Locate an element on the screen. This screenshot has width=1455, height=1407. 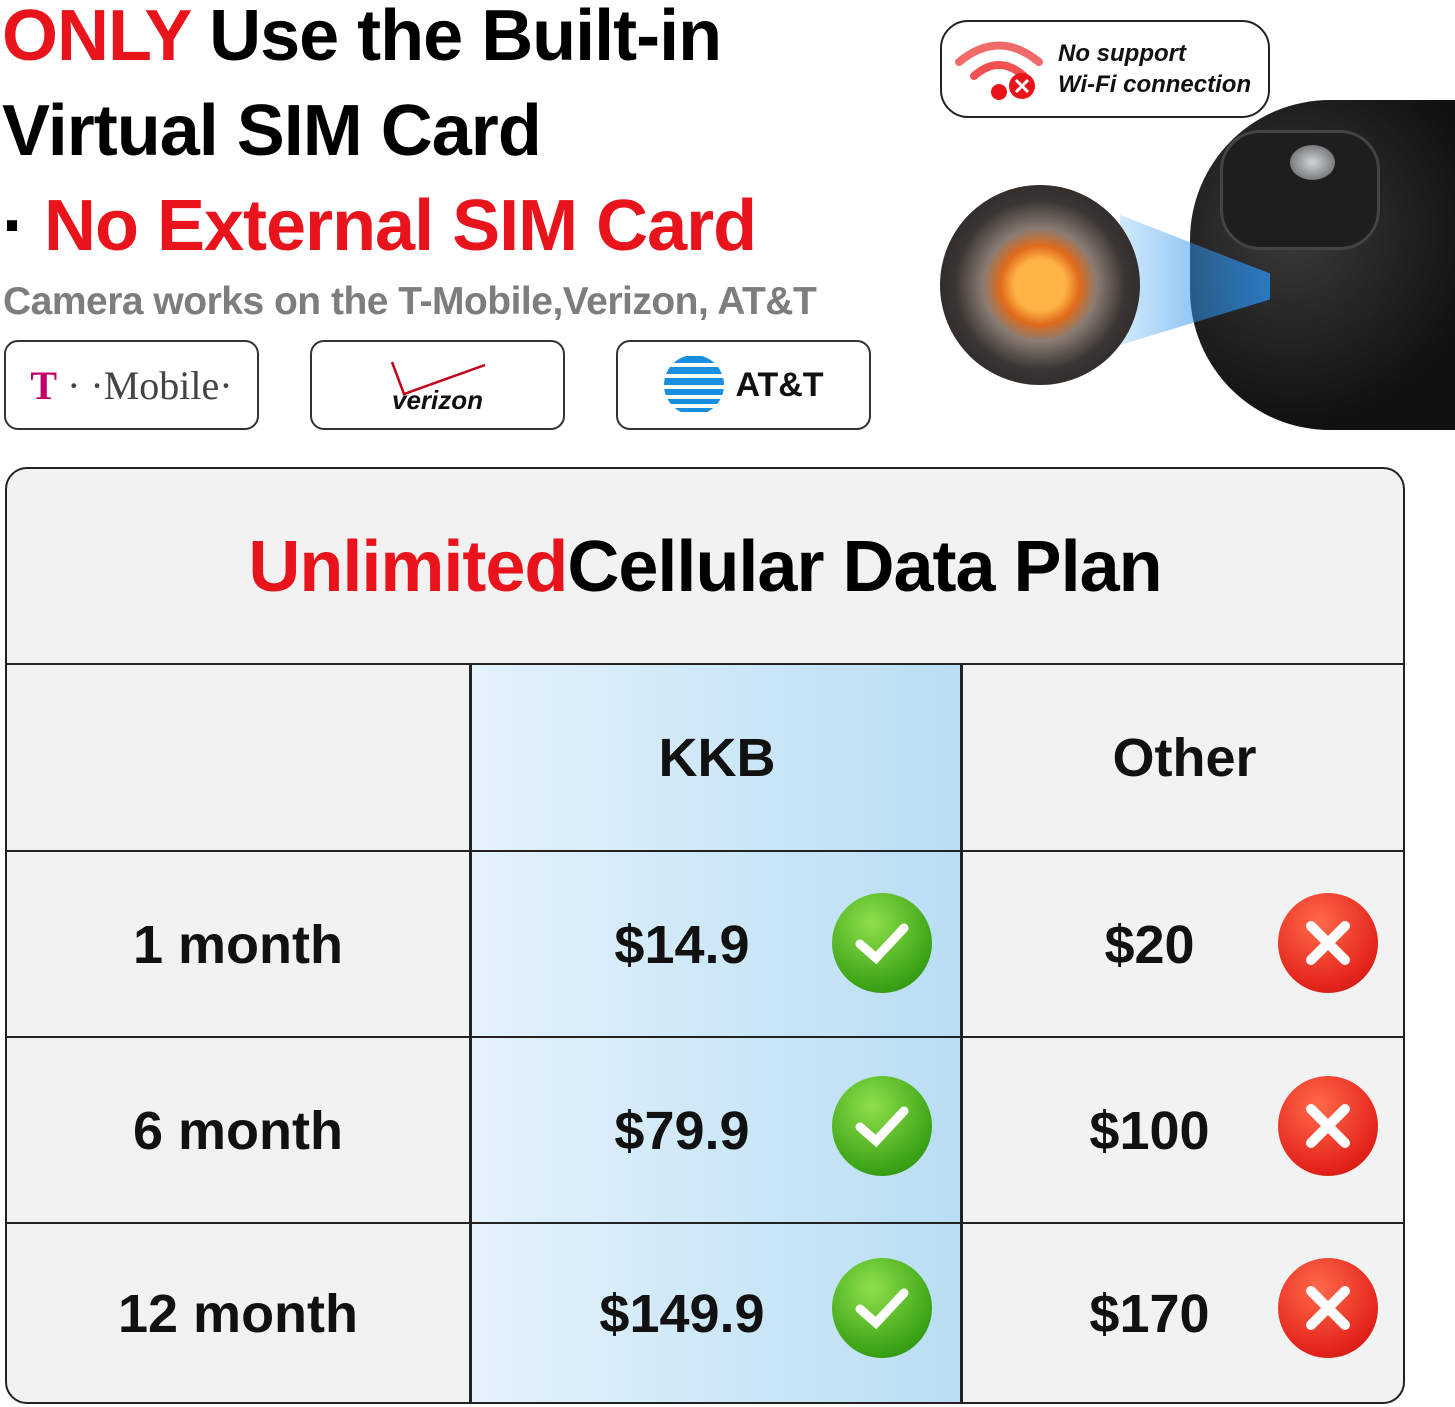
header-other: Other is located at coordinates (1184, 758).